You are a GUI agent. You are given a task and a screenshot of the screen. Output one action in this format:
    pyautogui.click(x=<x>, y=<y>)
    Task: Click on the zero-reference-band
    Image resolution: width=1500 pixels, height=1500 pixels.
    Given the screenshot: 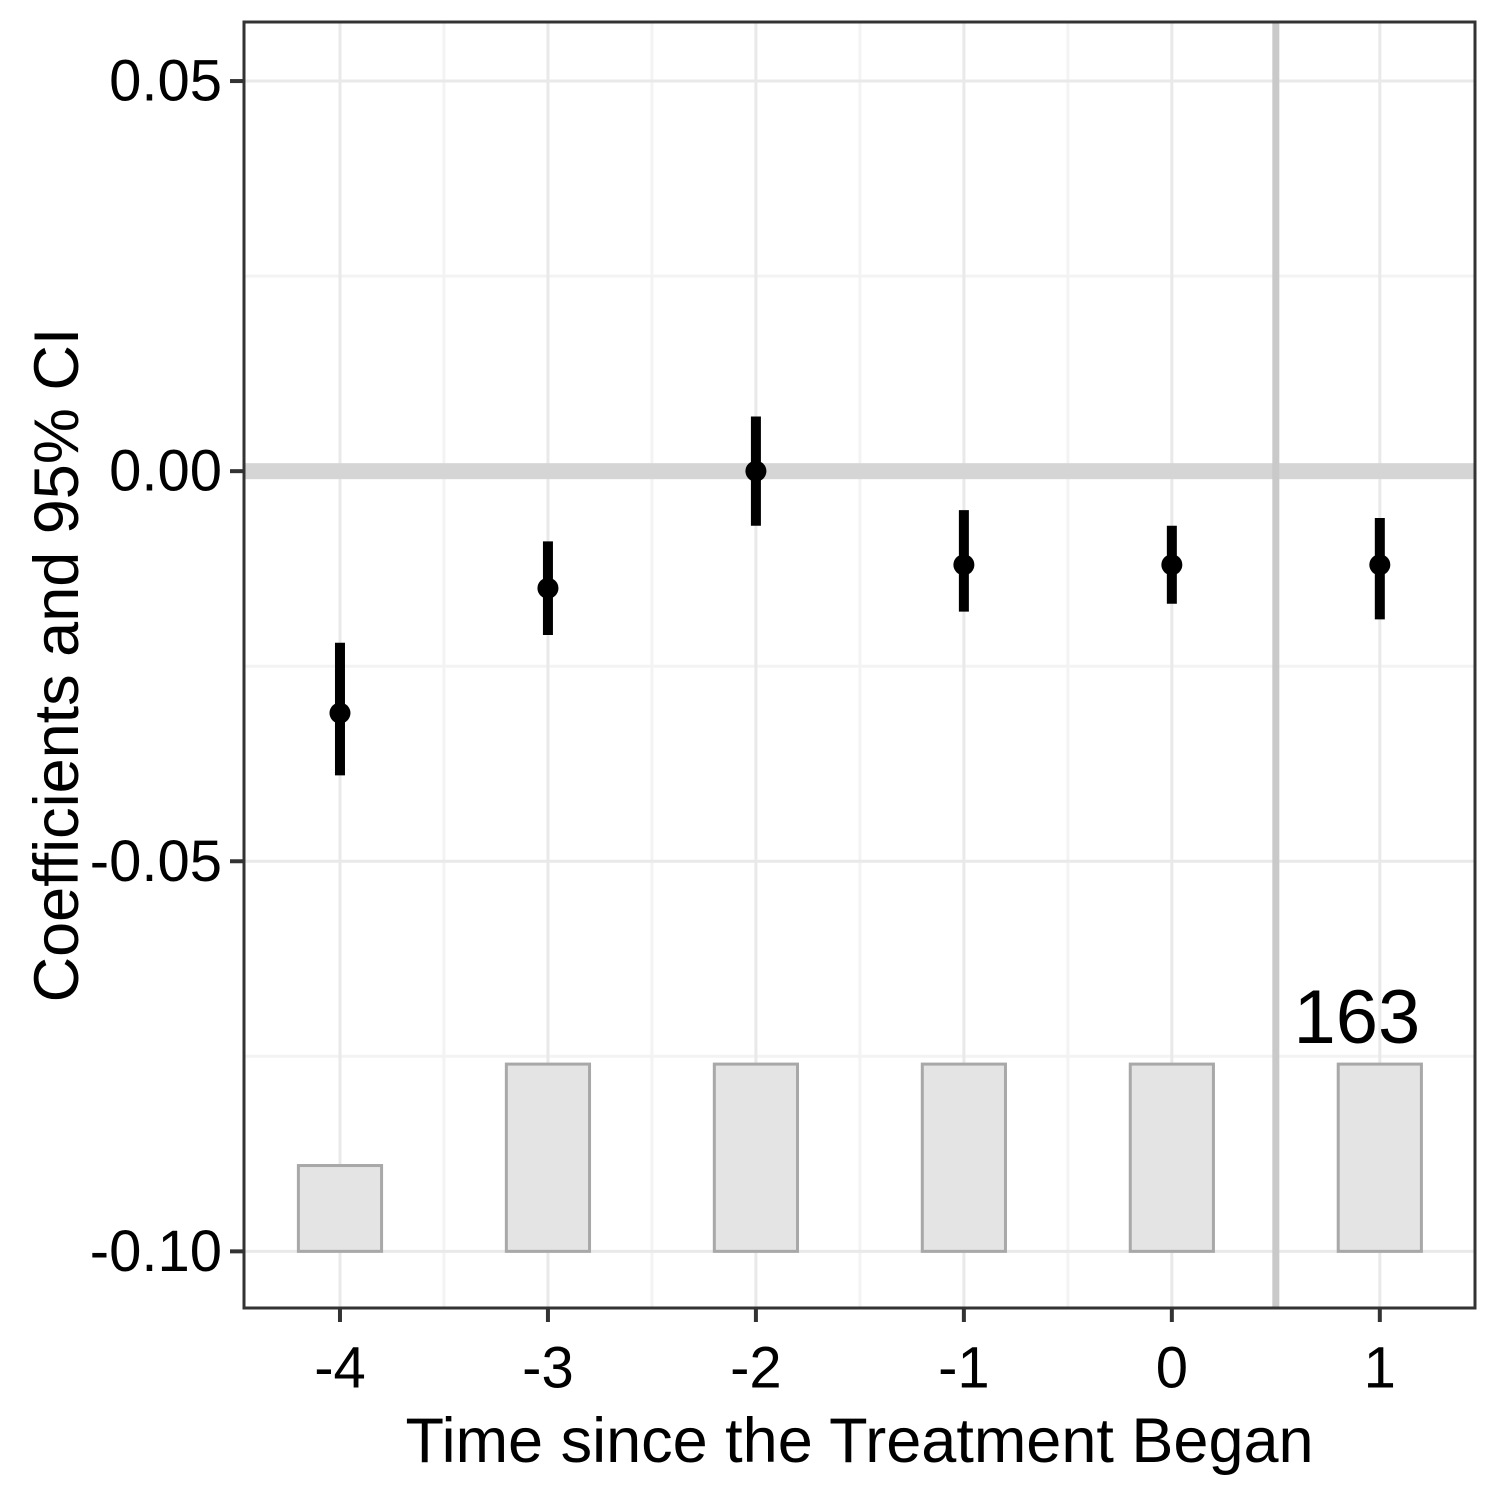 What is the action you would take?
    pyautogui.click(x=859, y=471)
    